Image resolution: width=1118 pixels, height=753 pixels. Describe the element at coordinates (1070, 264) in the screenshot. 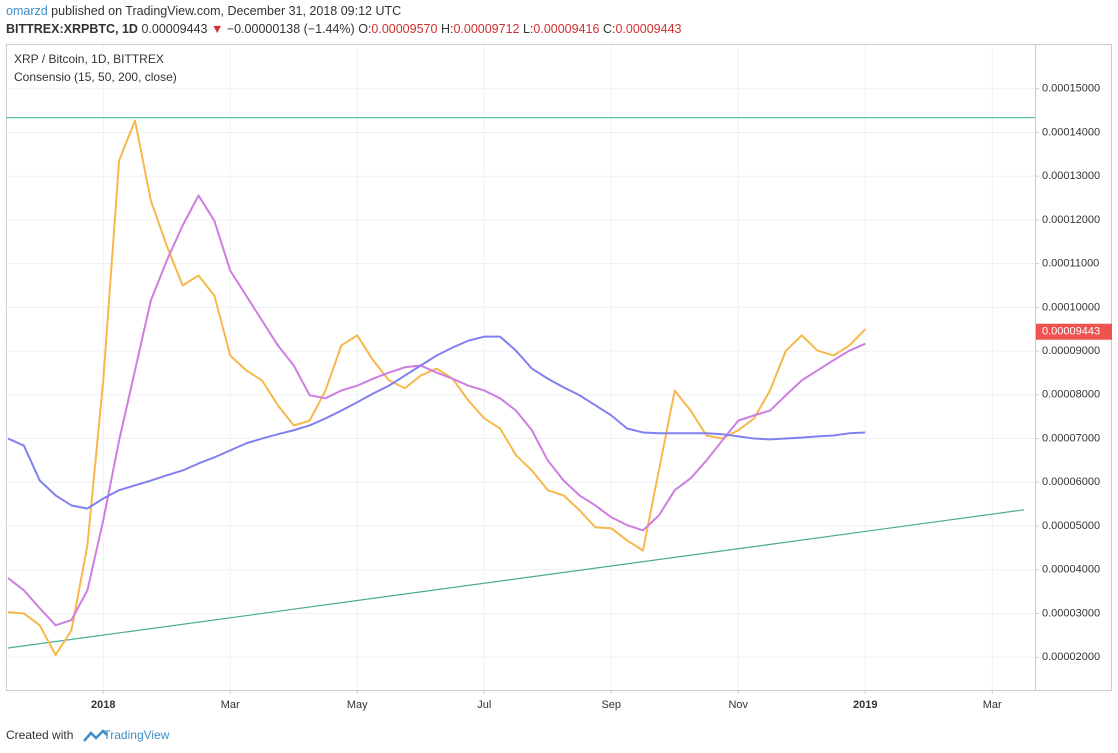

I see `y-tick-label: 0.00011000` at that location.